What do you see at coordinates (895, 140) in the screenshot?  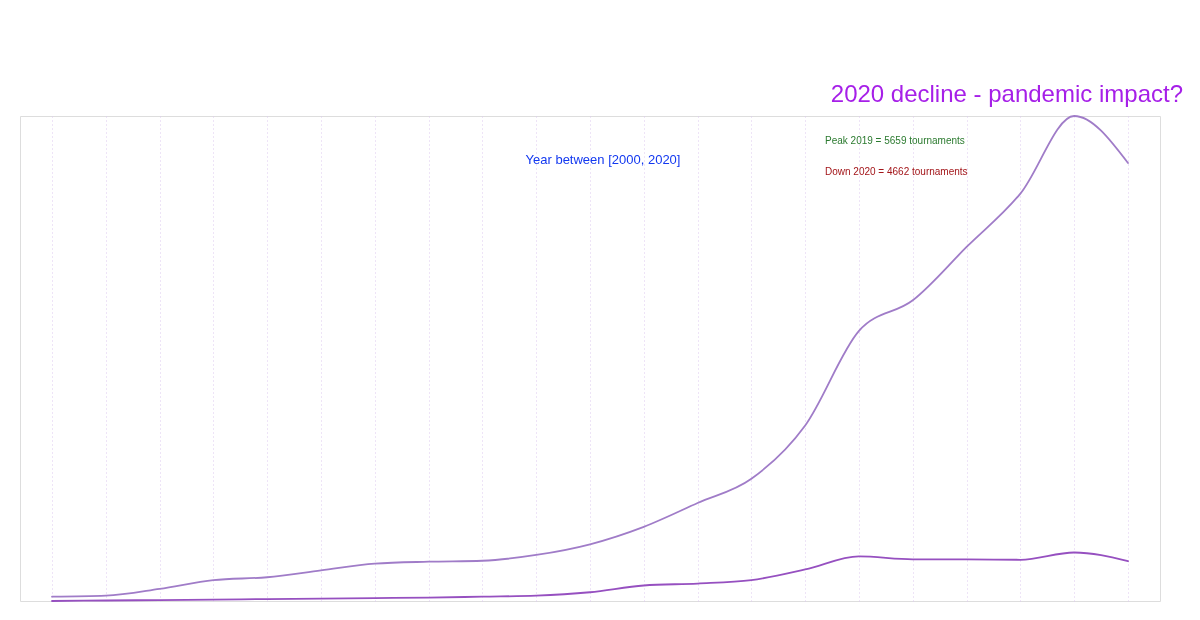 I see `annotation: Peak 2019 = 5659 tournaments` at bounding box center [895, 140].